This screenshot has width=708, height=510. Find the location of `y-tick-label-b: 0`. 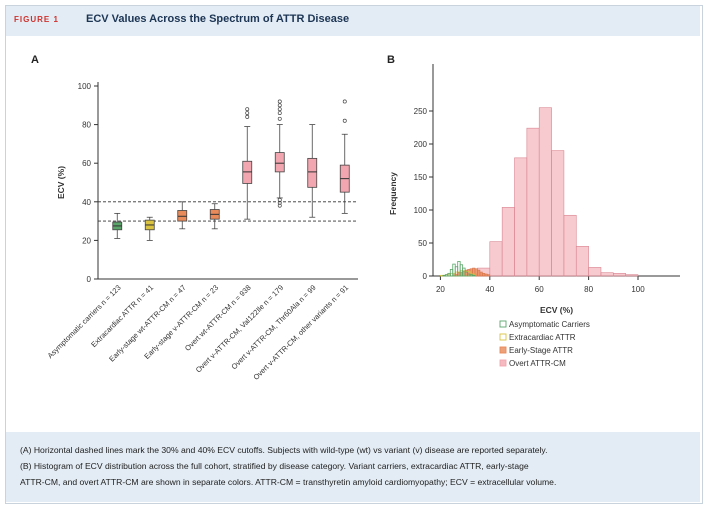

y-tick-label-b: 0 is located at coordinates (425, 276).